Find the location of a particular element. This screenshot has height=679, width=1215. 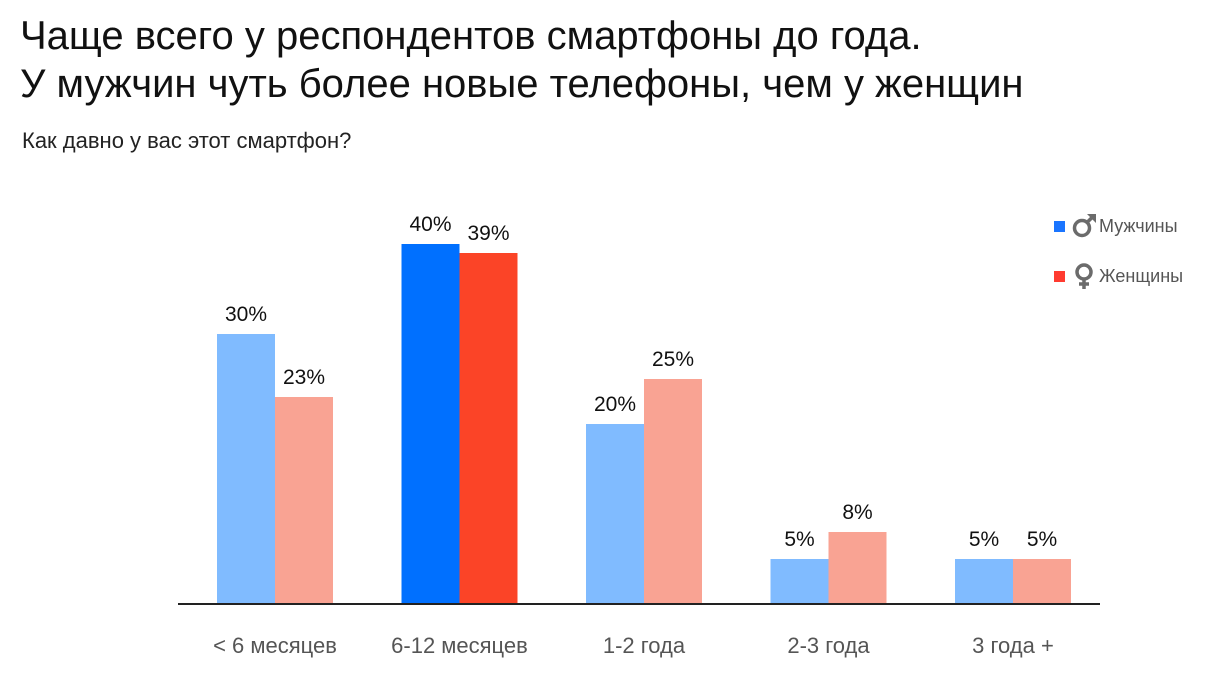

data-label-male-2: 20% is located at coordinates (615, 404).